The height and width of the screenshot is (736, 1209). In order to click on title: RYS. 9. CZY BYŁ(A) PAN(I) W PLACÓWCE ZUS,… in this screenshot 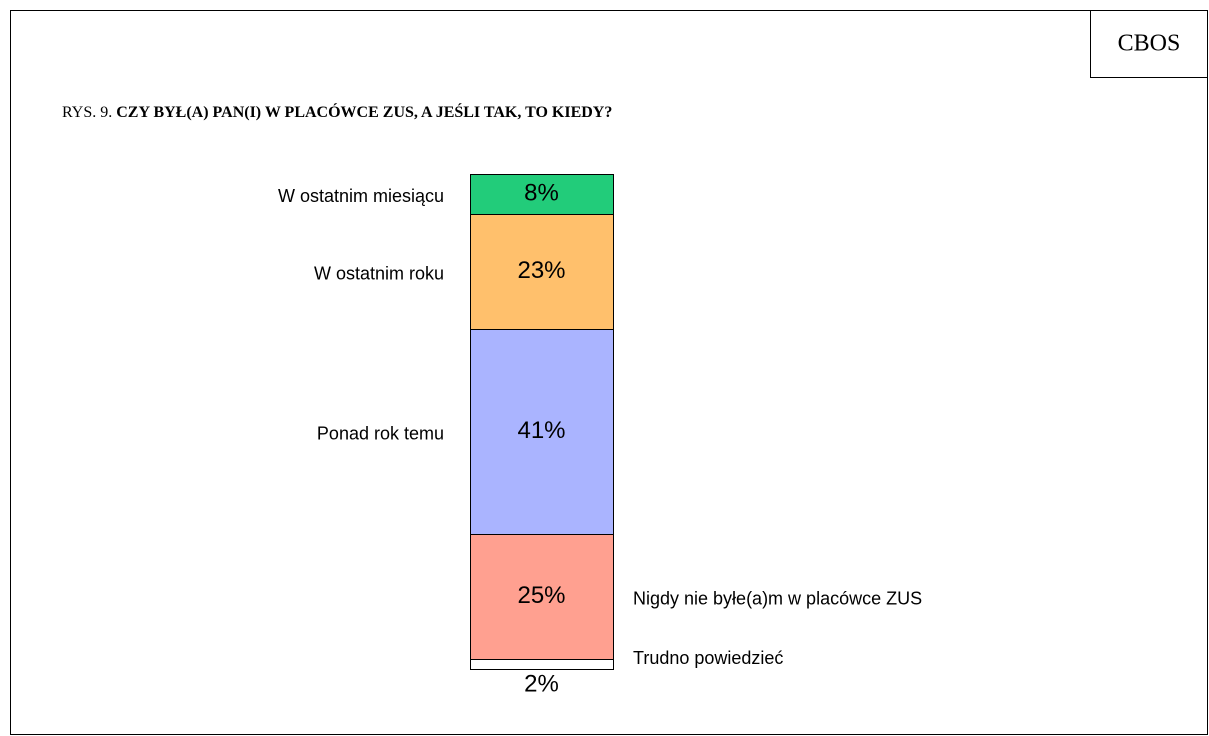, I will do `click(337, 111)`.